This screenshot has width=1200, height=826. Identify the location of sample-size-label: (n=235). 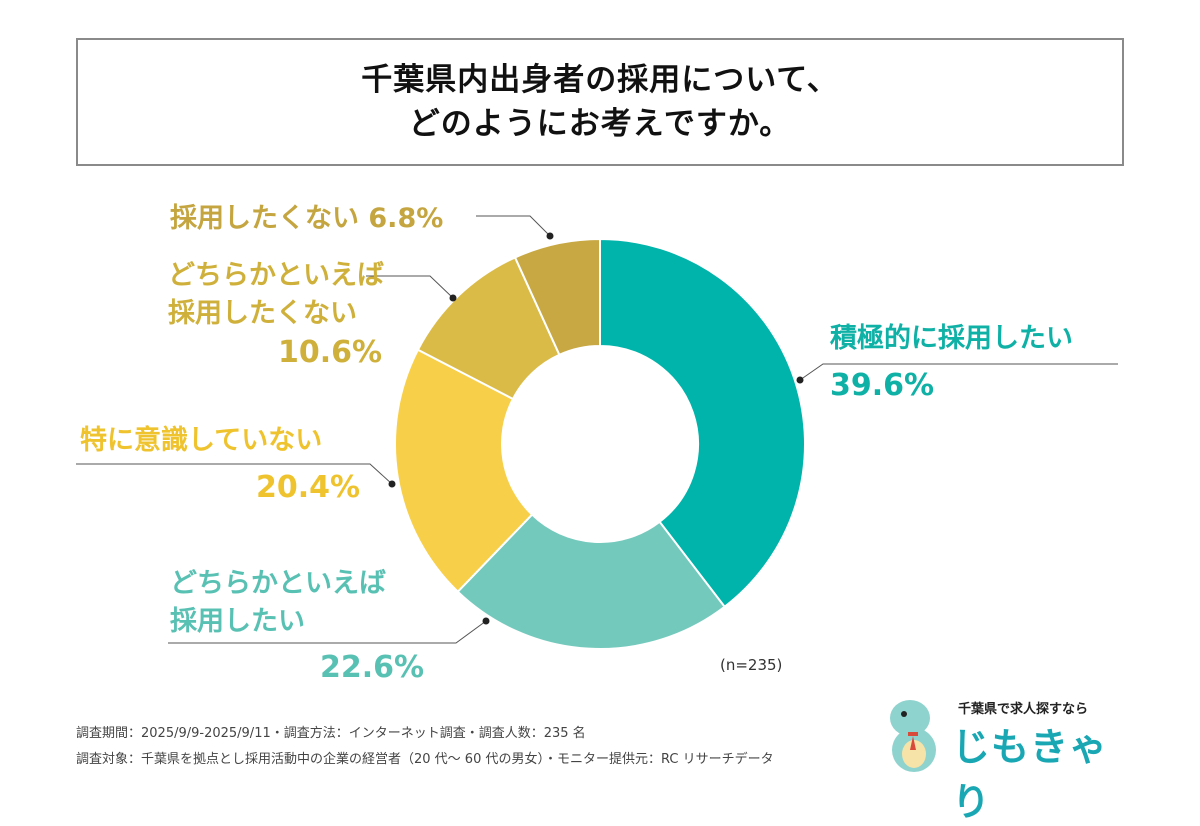
(751, 665).